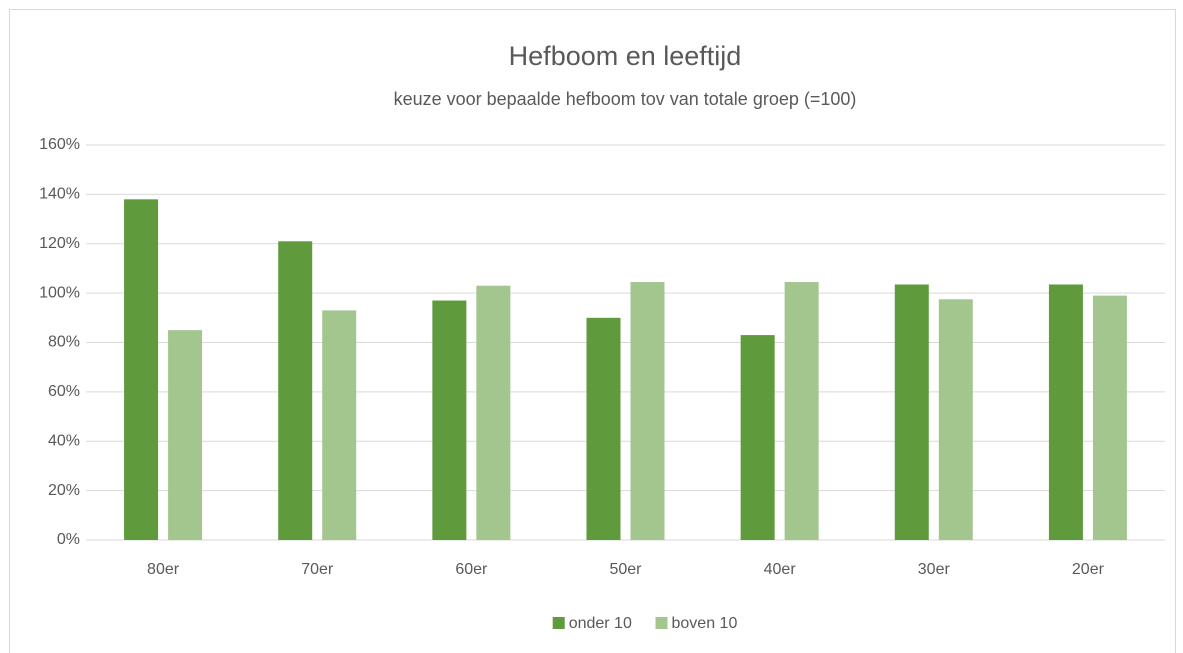  Describe the element at coordinates (59, 292) in the screenshot. I see `y-tick-label: 100%` at that location.